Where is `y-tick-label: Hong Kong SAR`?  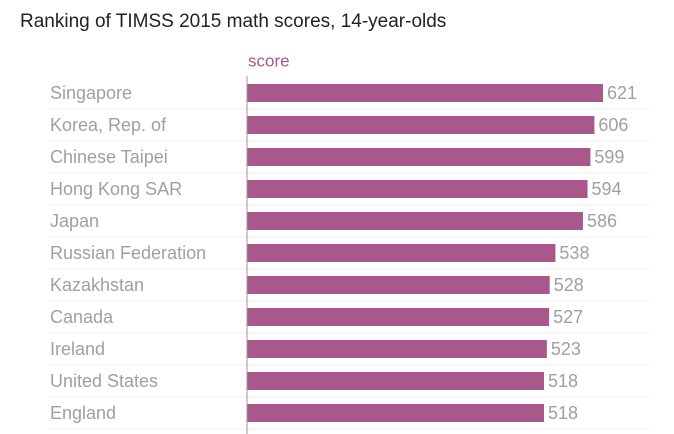
y-tick-label: Hong Kong SAR is located at coordinates (116, 189).